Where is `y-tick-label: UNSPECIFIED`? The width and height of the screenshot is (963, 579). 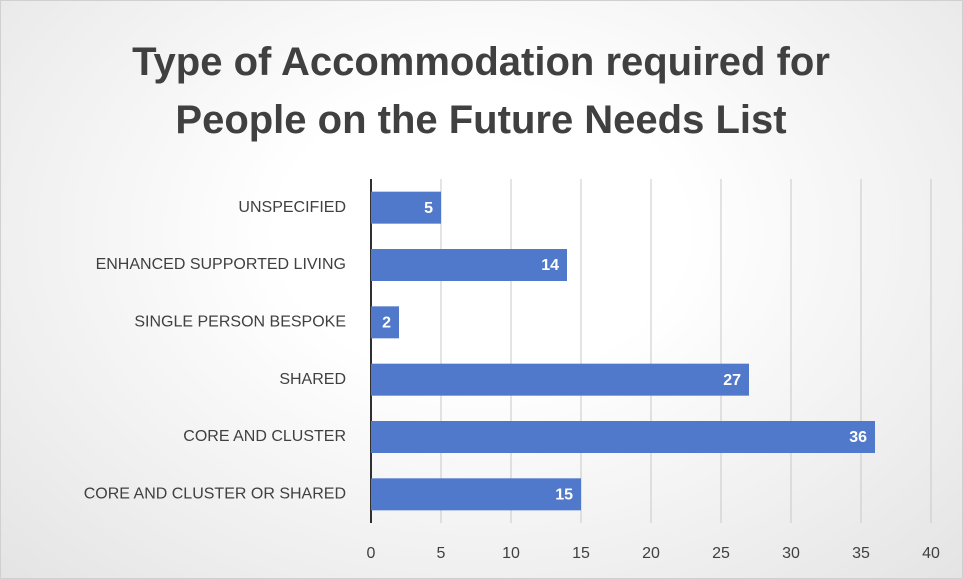
y-tick-label: UNSPECIFIED is located at coordinates (292, 207).